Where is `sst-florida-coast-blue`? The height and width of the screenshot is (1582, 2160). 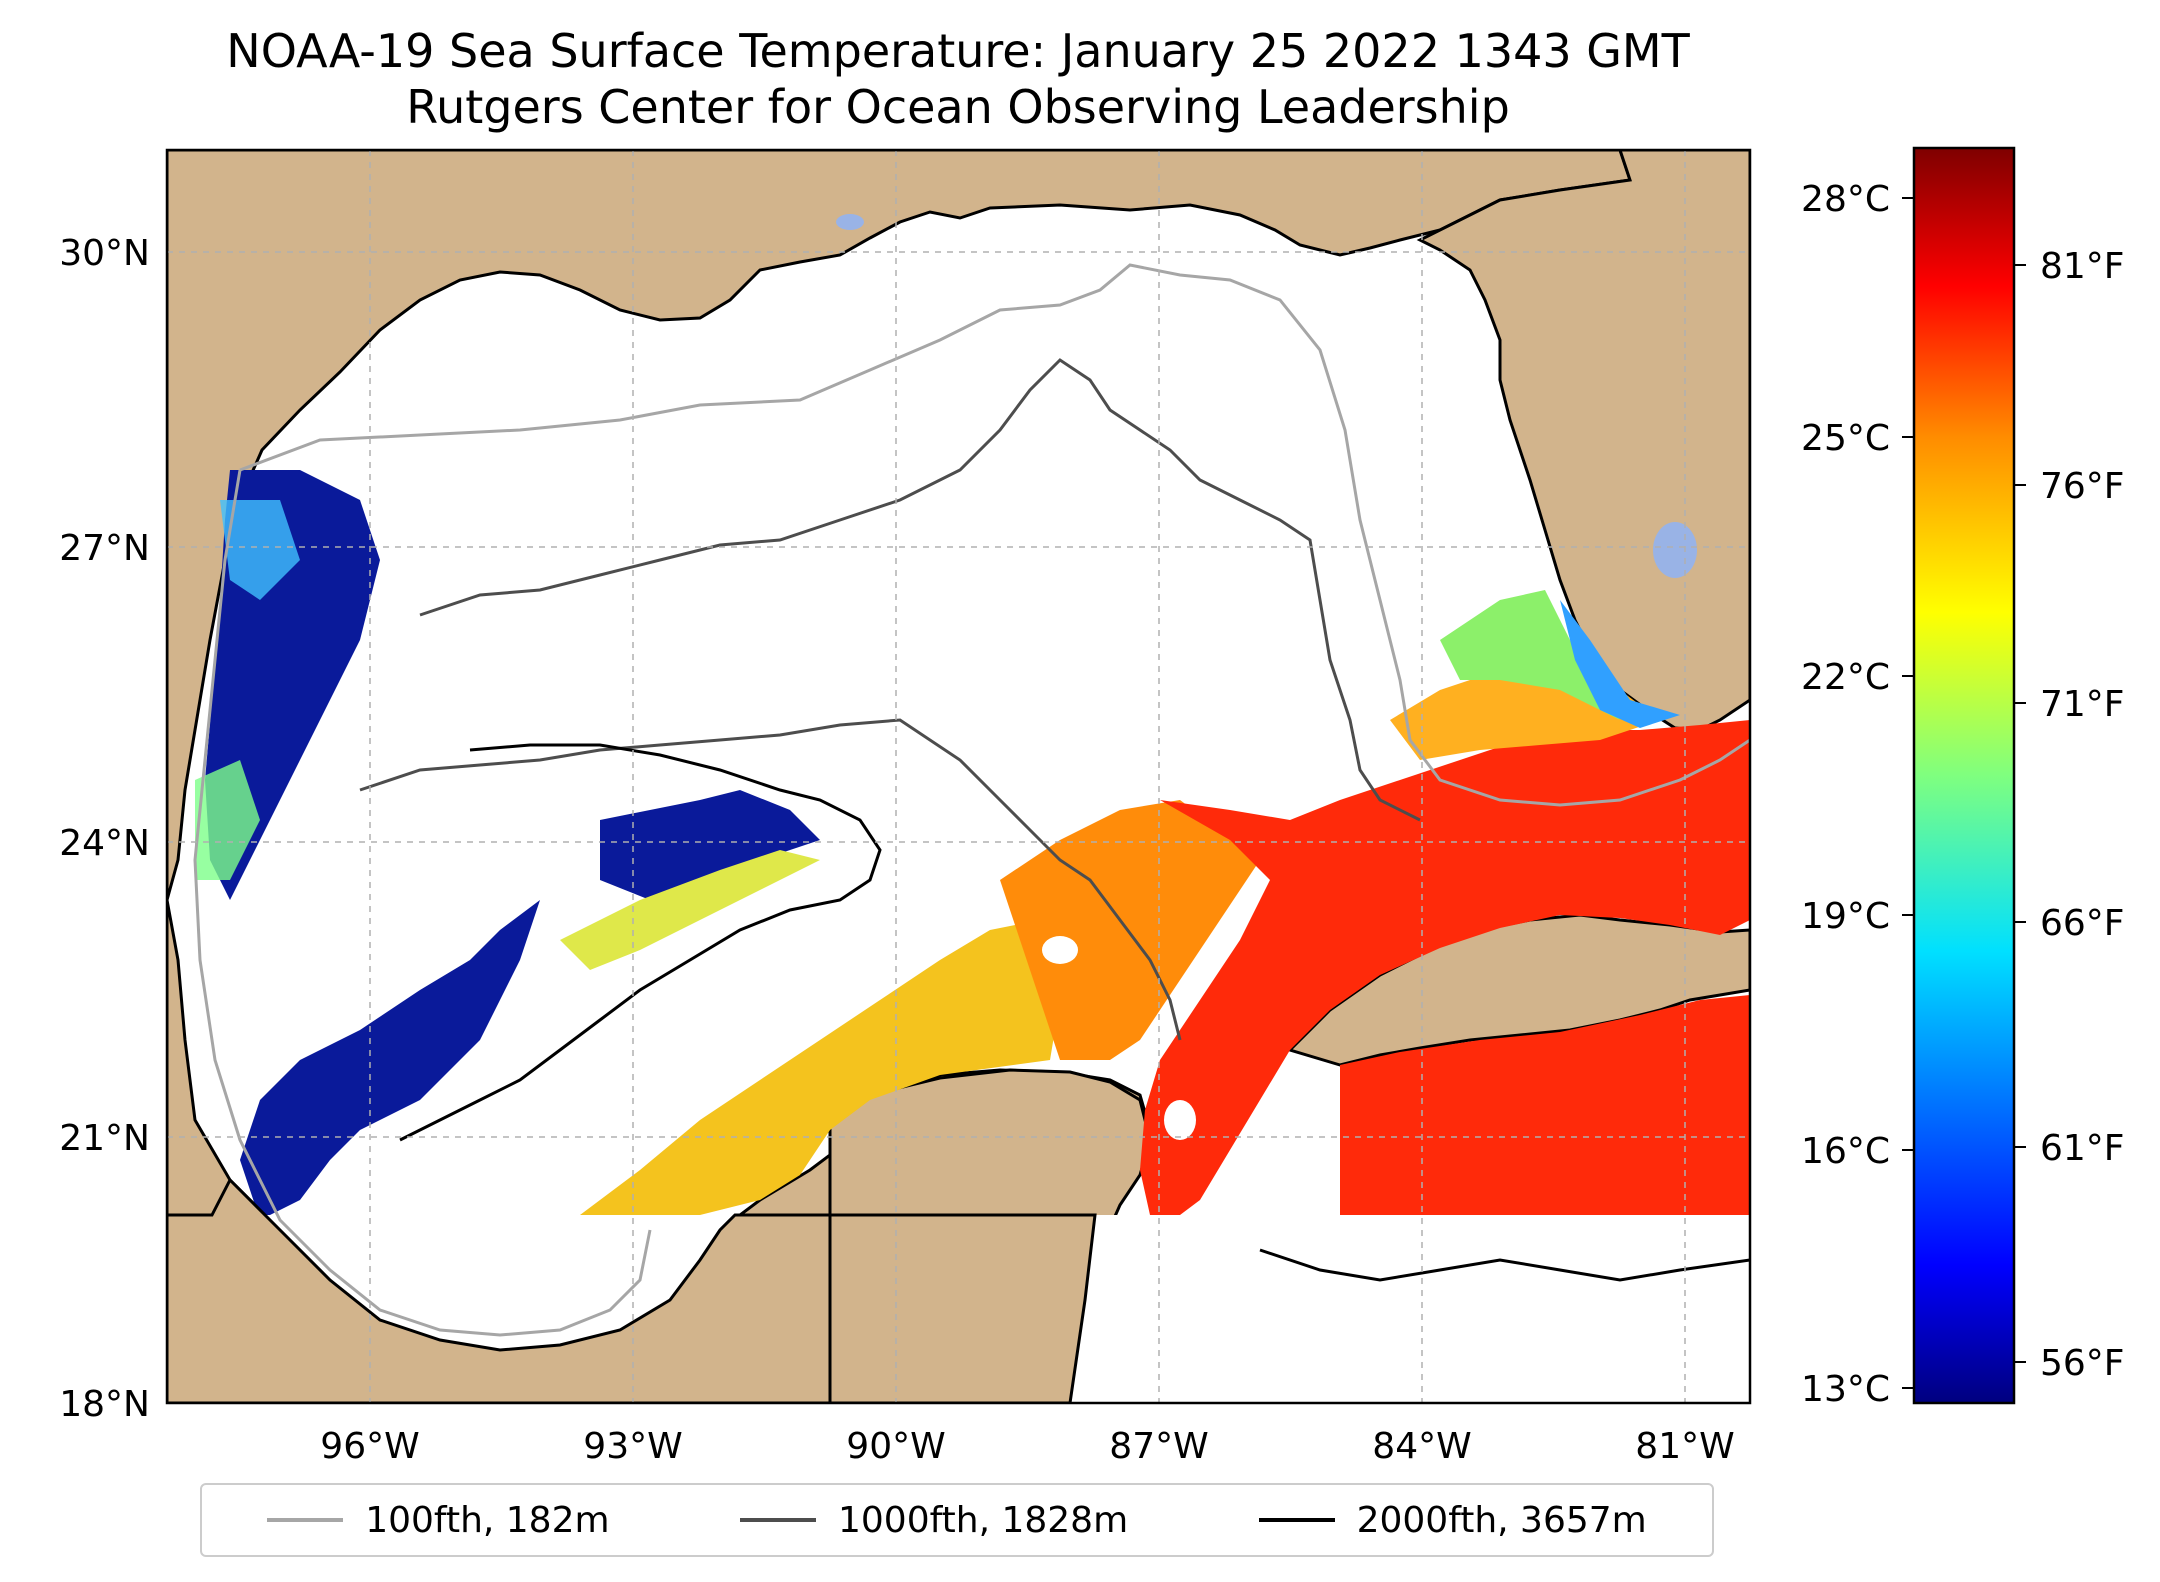 sst-florida-coast-blue is located at coordinates (1620, 664).